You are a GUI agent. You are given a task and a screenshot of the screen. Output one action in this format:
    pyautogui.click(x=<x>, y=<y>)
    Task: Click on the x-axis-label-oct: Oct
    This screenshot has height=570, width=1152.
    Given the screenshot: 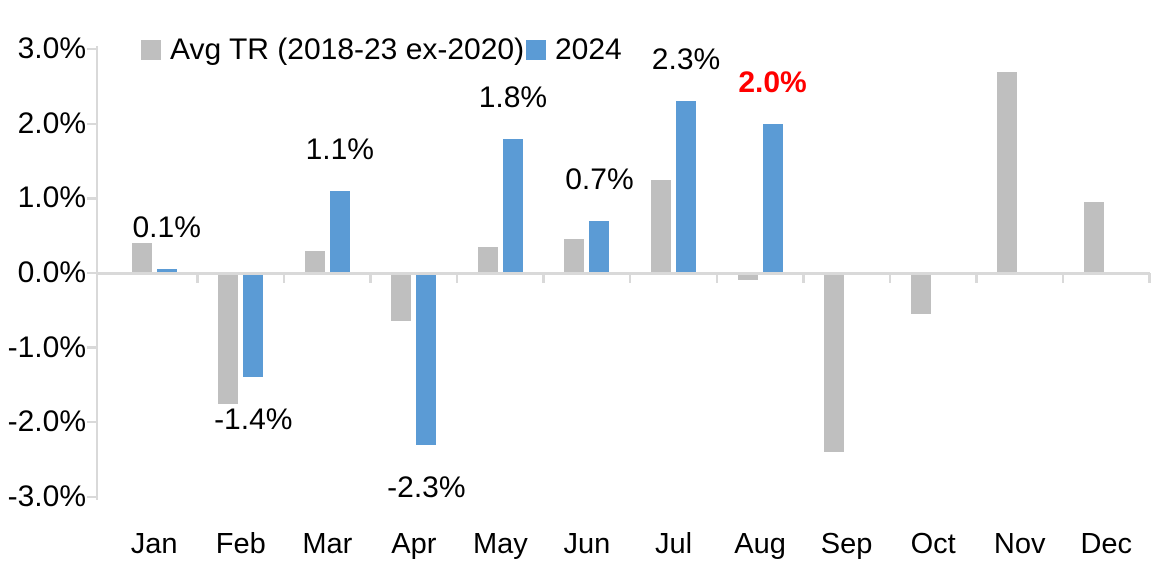 What is the action you would take?
    pyautogui.click(x=933, y=544)
    